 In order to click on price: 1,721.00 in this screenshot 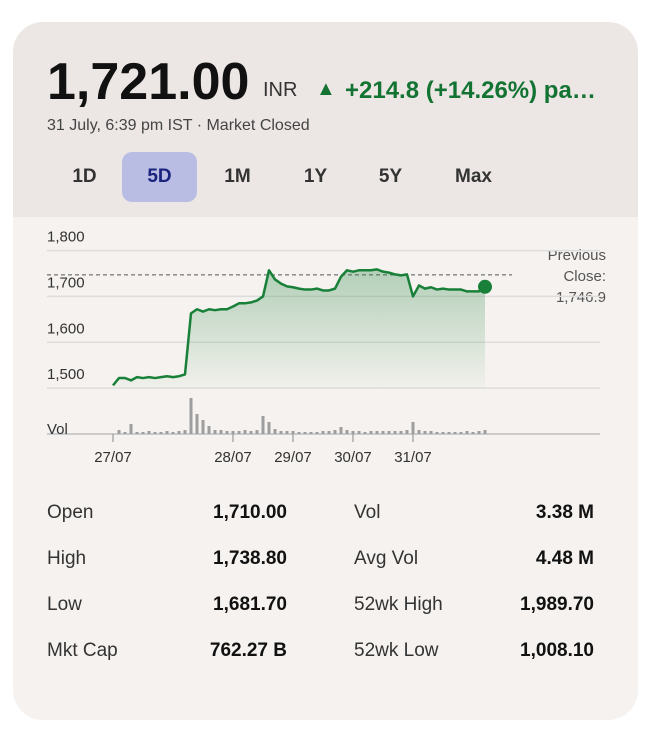, I will do `click(148, 82)`.